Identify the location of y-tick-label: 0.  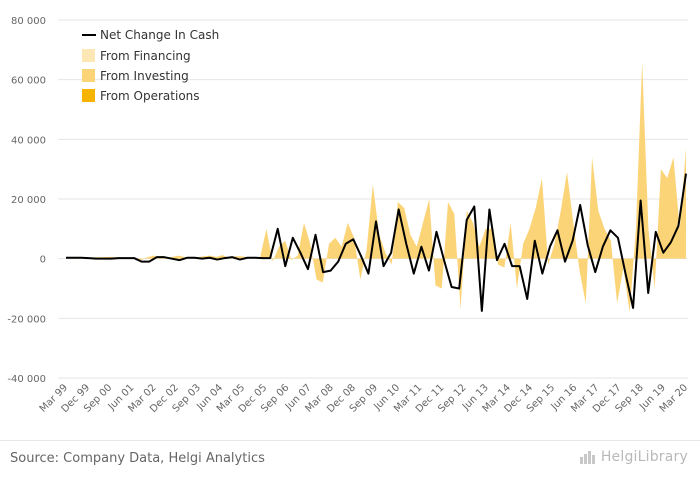
(43, 260).